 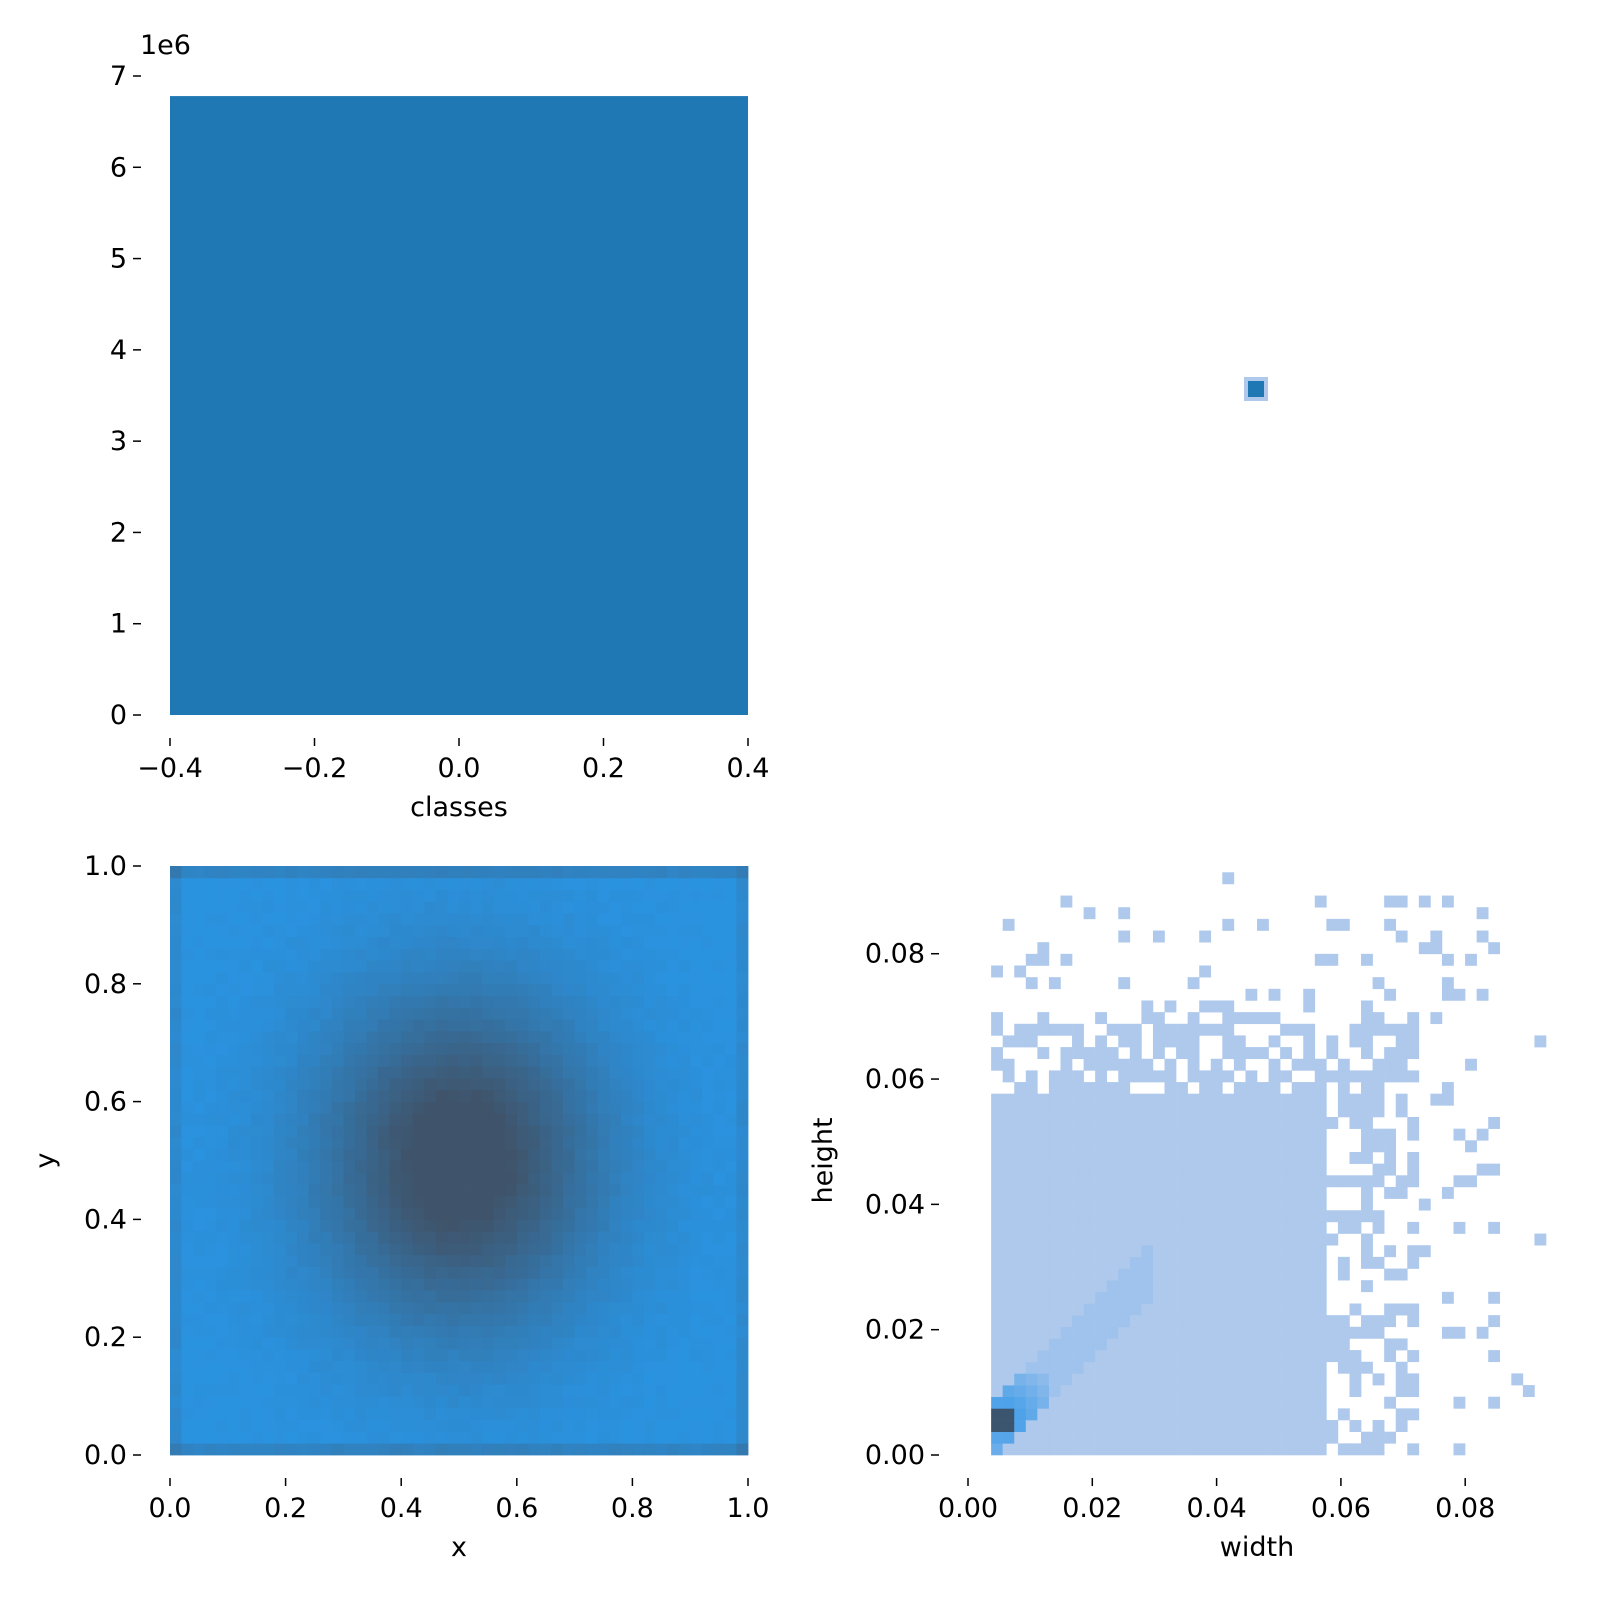 I want to click on x-tick-label: 0.8, so click(x=632, y=1508).